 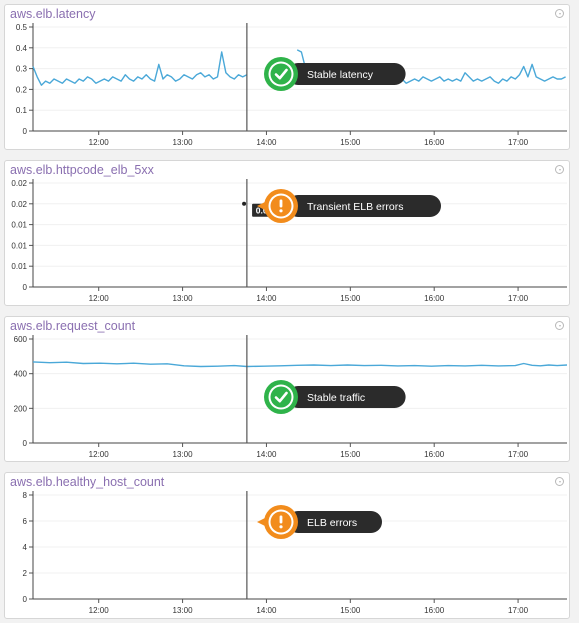 I want to click on y-tick-label: 0.2, so click(x=22, y=89).